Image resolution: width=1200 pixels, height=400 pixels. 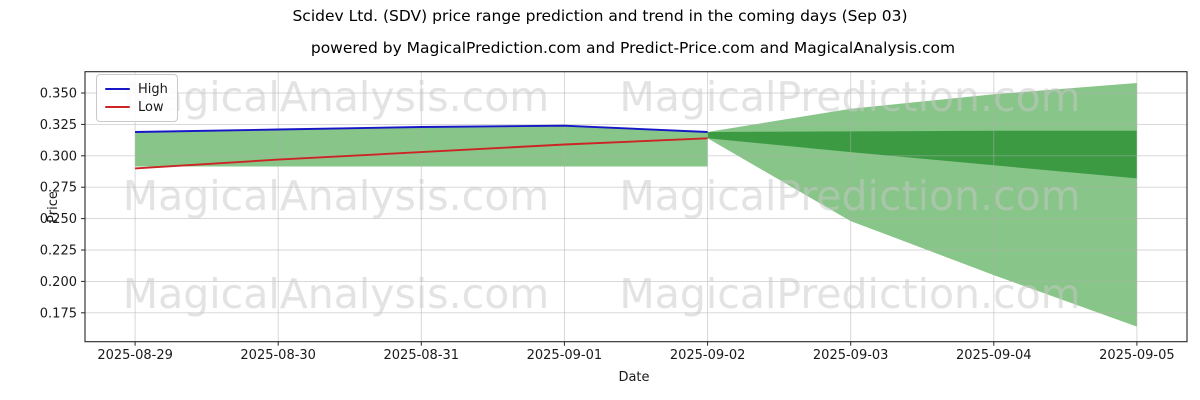 What do you see at coordinates (565, 355) in the screenshot?
I see `x-tick-label: 2025-09-01` at bounding box center [565, 355].